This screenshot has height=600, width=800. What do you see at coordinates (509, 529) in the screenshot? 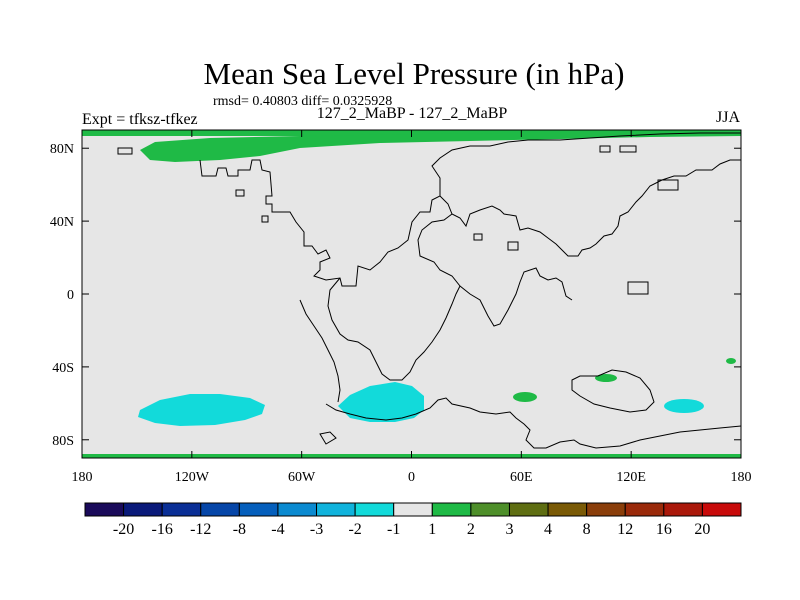
I see `colorbar-label: 3` at bounding box center [509, 529].